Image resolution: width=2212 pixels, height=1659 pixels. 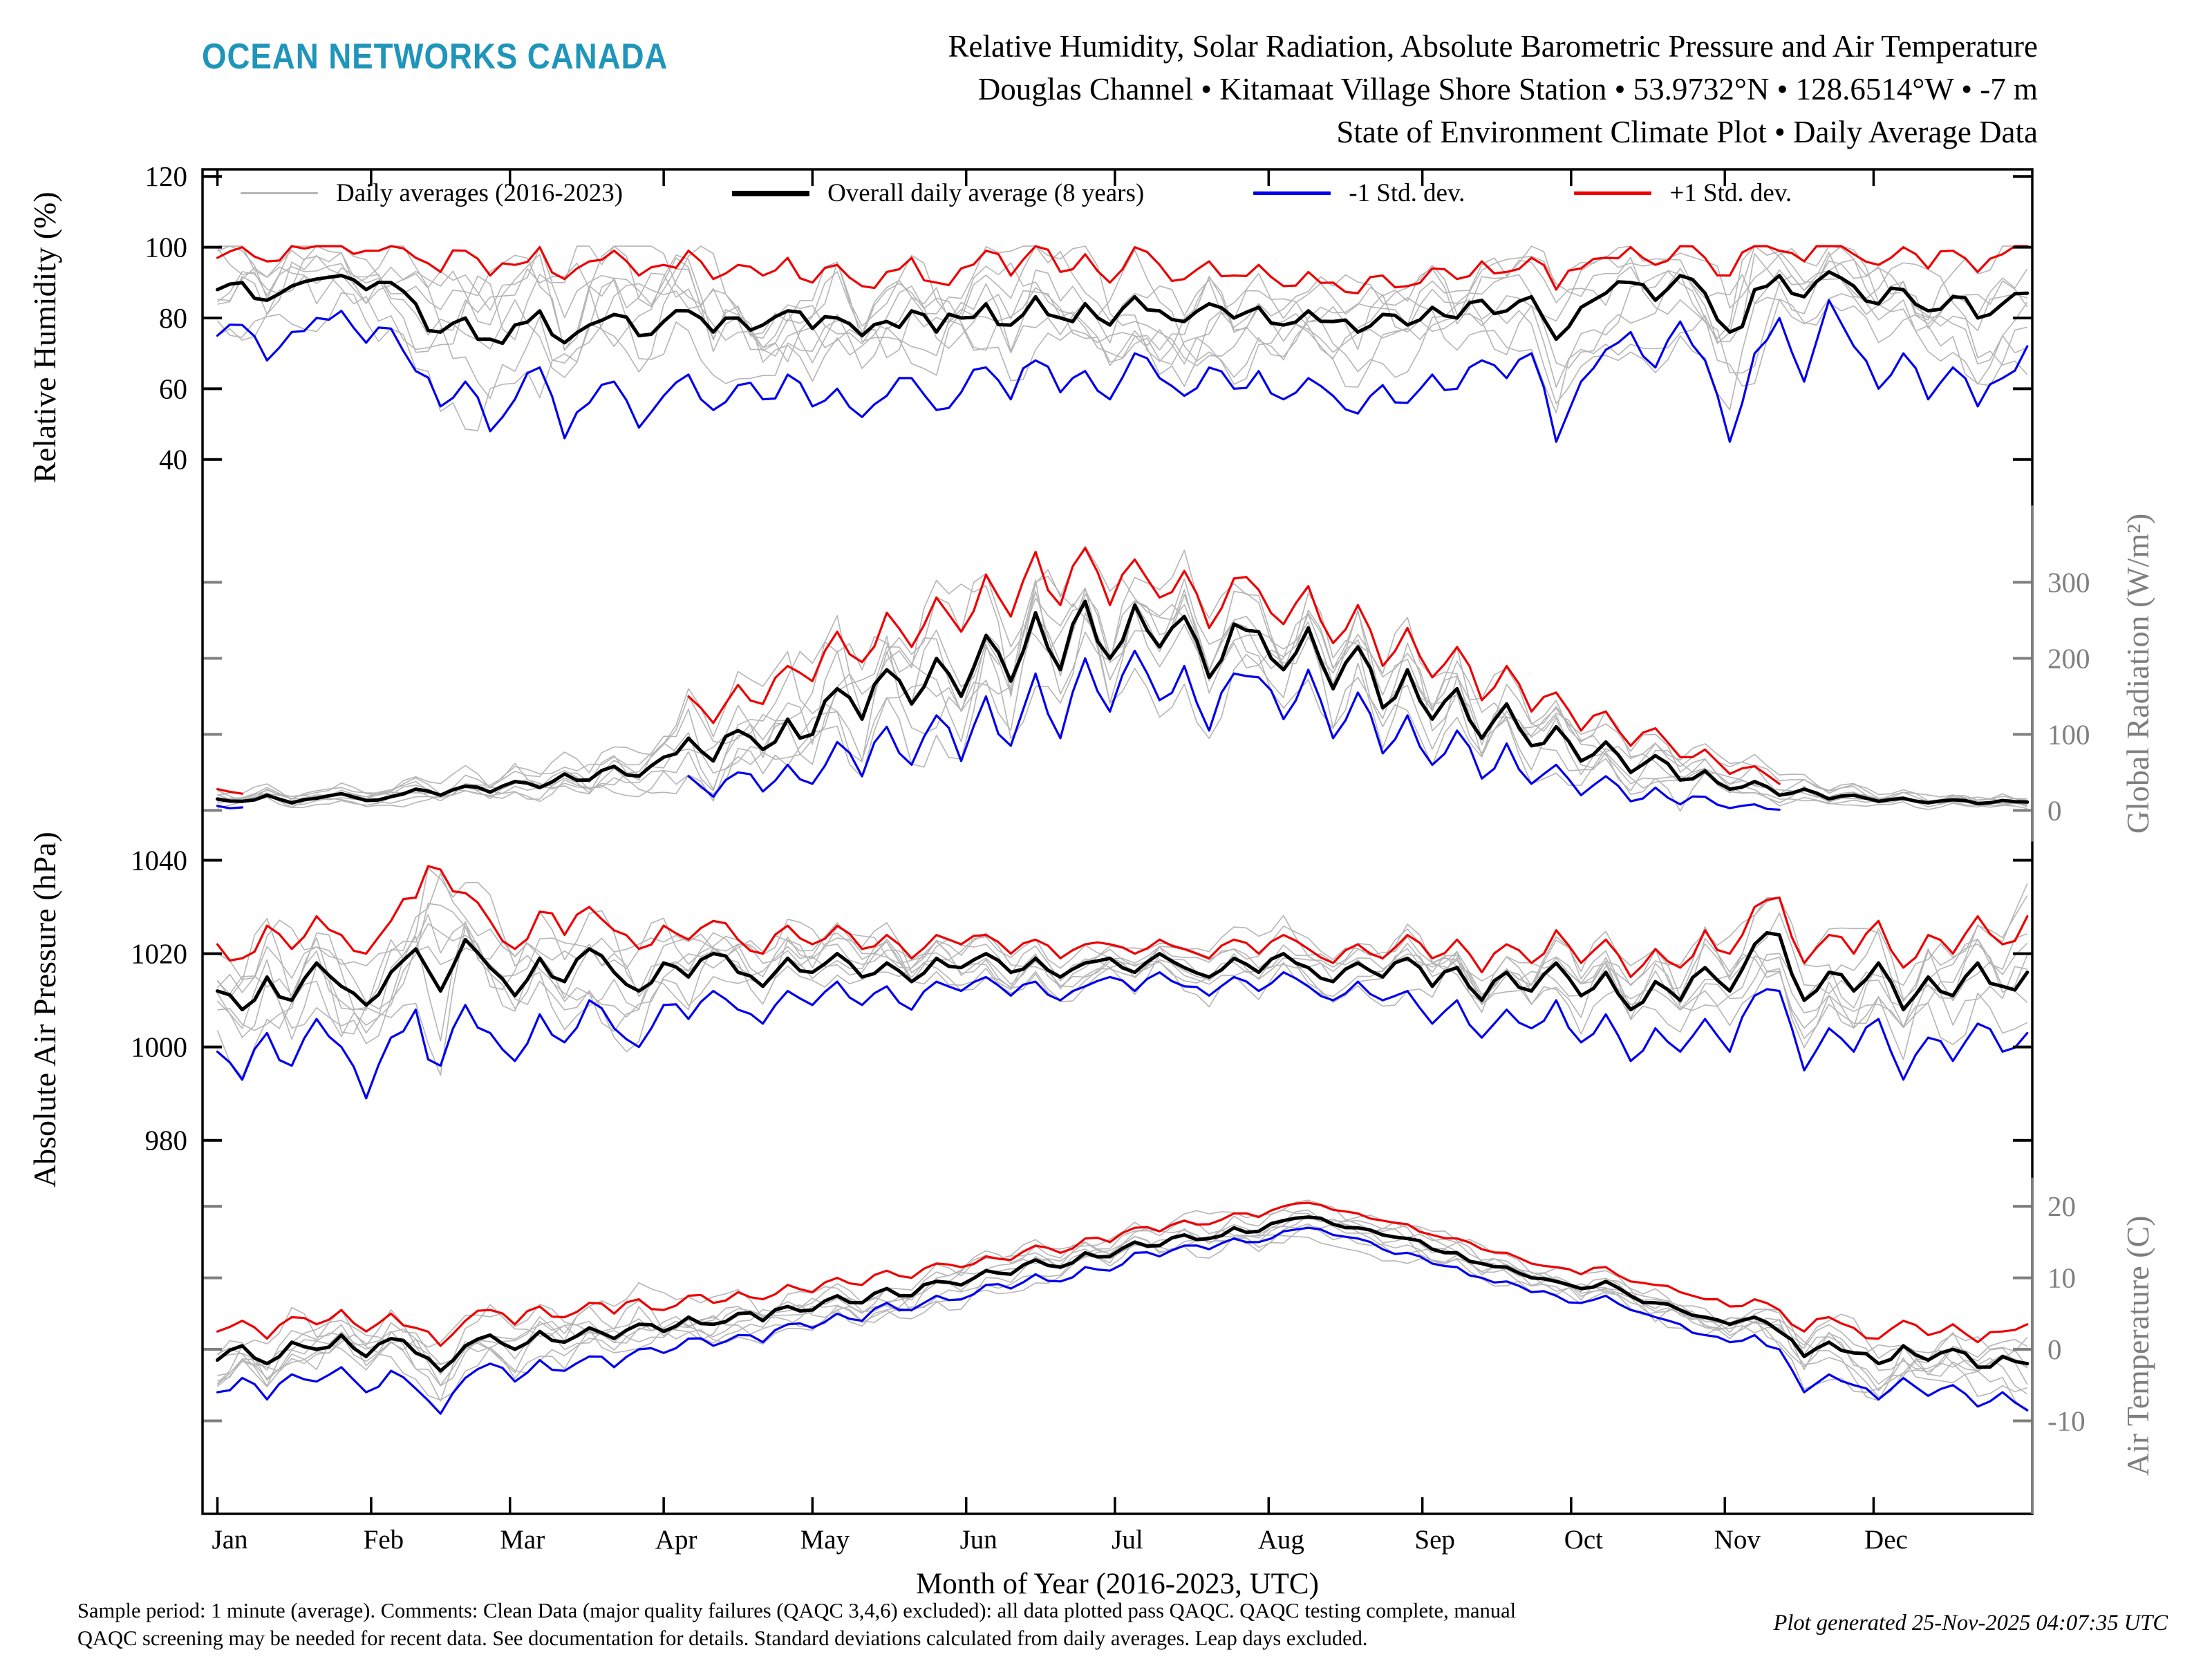 What do you see at coordinates (1123, 308) in the screenshot?
I see `mean-line-relative_humidity` at bounding box center [1123, 308].